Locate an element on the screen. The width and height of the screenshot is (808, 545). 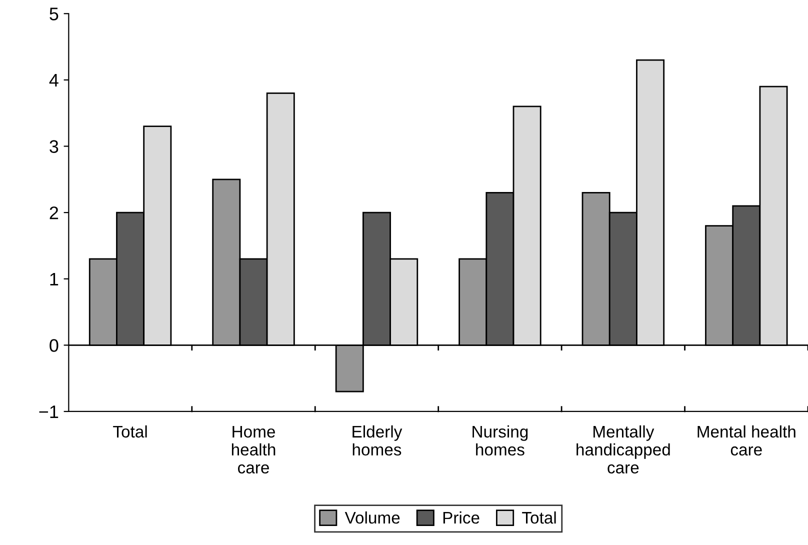
x-tick-label: Mental health care is located at coordinates (747, 440).